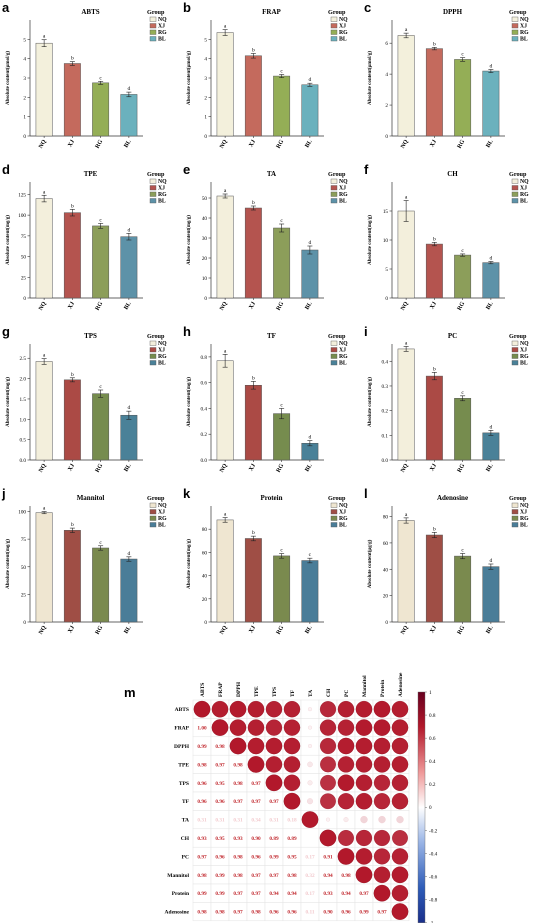  What do you see at coordinates (274, 894) in the screenshot?
I see `correlation-value: 0.94` at bounding box center [274, 894].